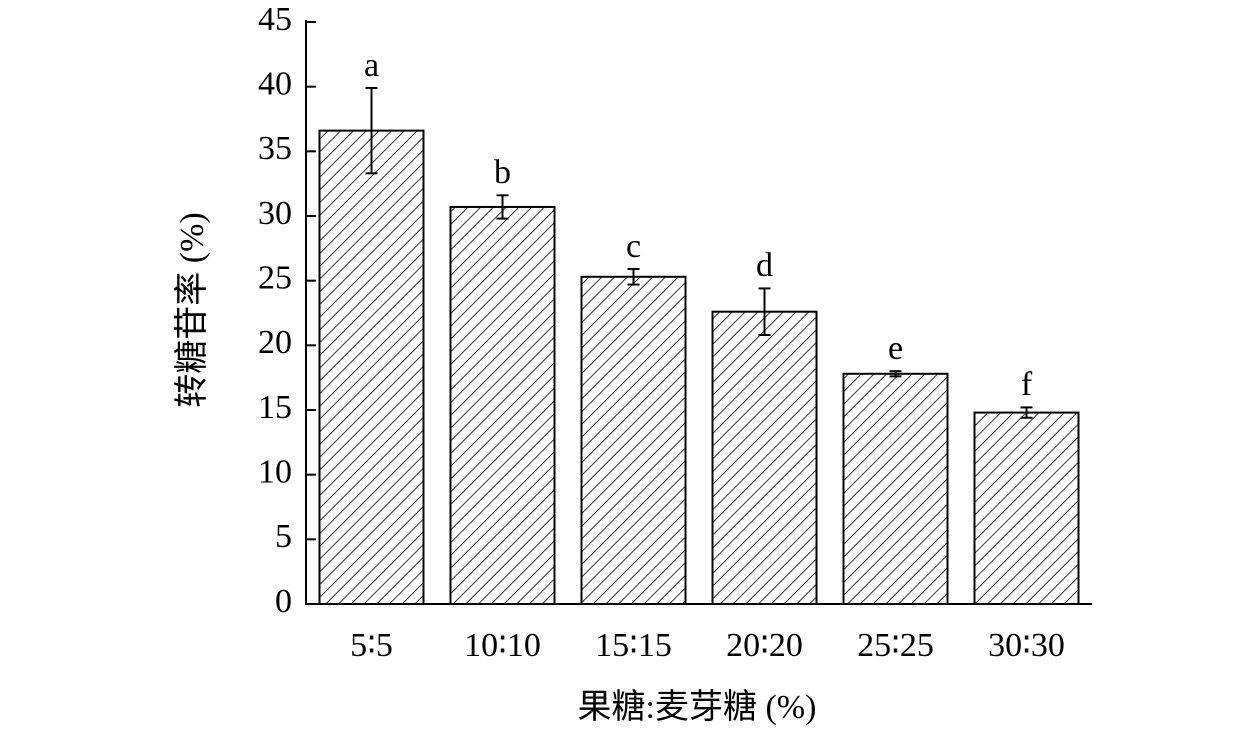  Describe the element at coordinates (371, 65) in the screenshot. I see `significance-letter: a` at that location.